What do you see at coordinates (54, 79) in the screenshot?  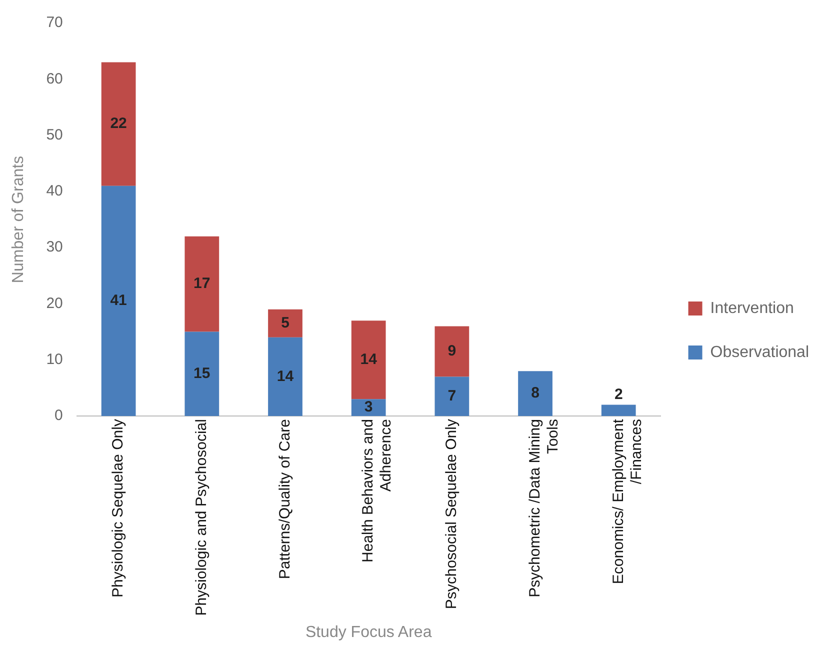 I see `y-tick-label: 60` at bounding box center [54, 79].